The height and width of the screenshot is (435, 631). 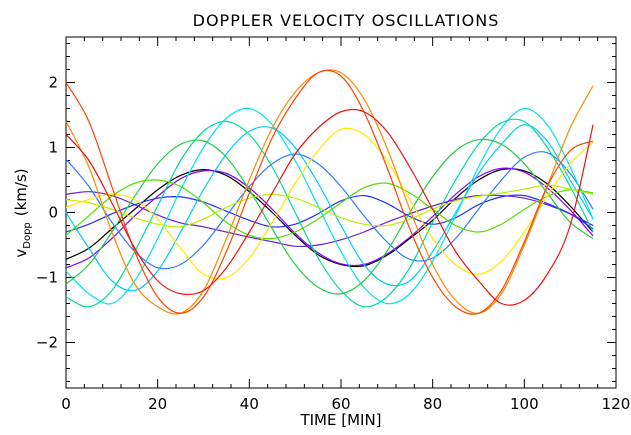 I want to click on x-axis-label: TIME [MIN], so click(x=340, y=420).